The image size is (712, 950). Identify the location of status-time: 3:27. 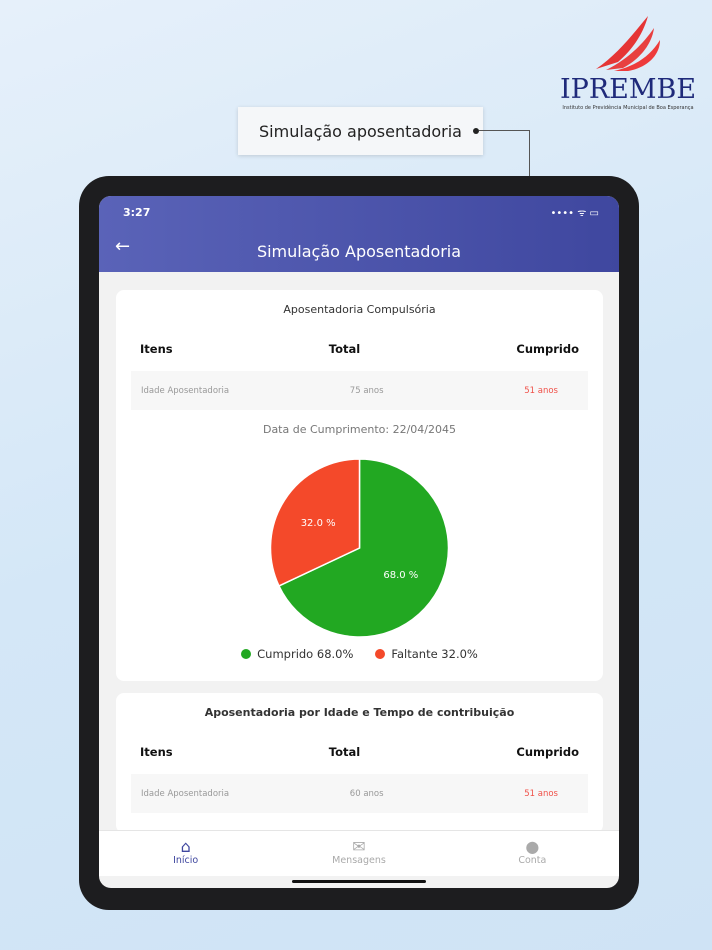
(137, 212).